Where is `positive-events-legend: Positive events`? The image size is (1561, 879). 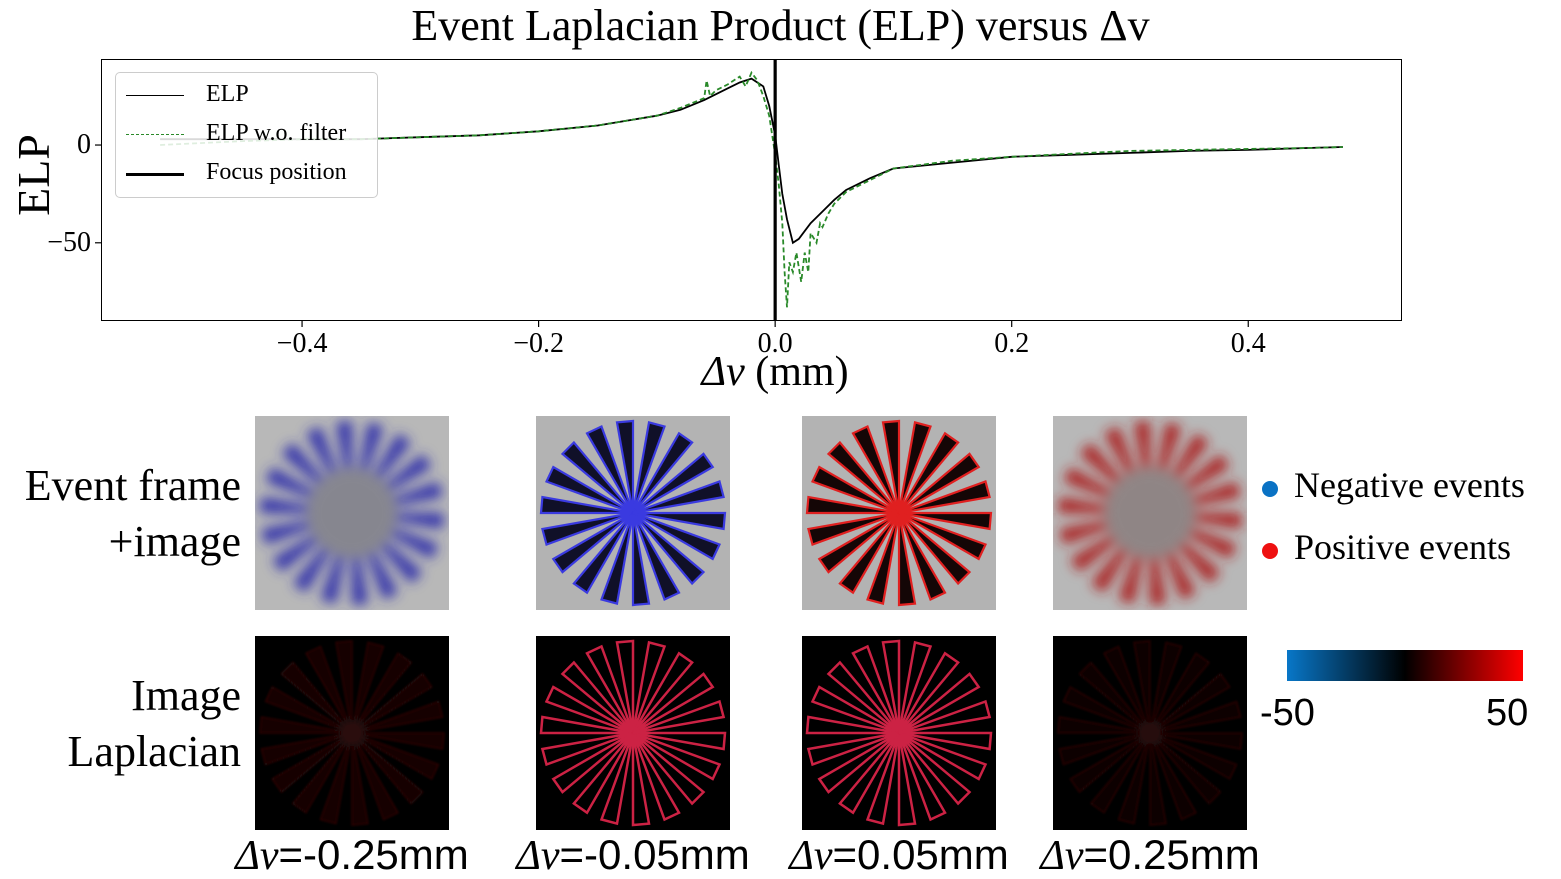
positive-events-legend: Positive events is located at coordinates (1386, 547).